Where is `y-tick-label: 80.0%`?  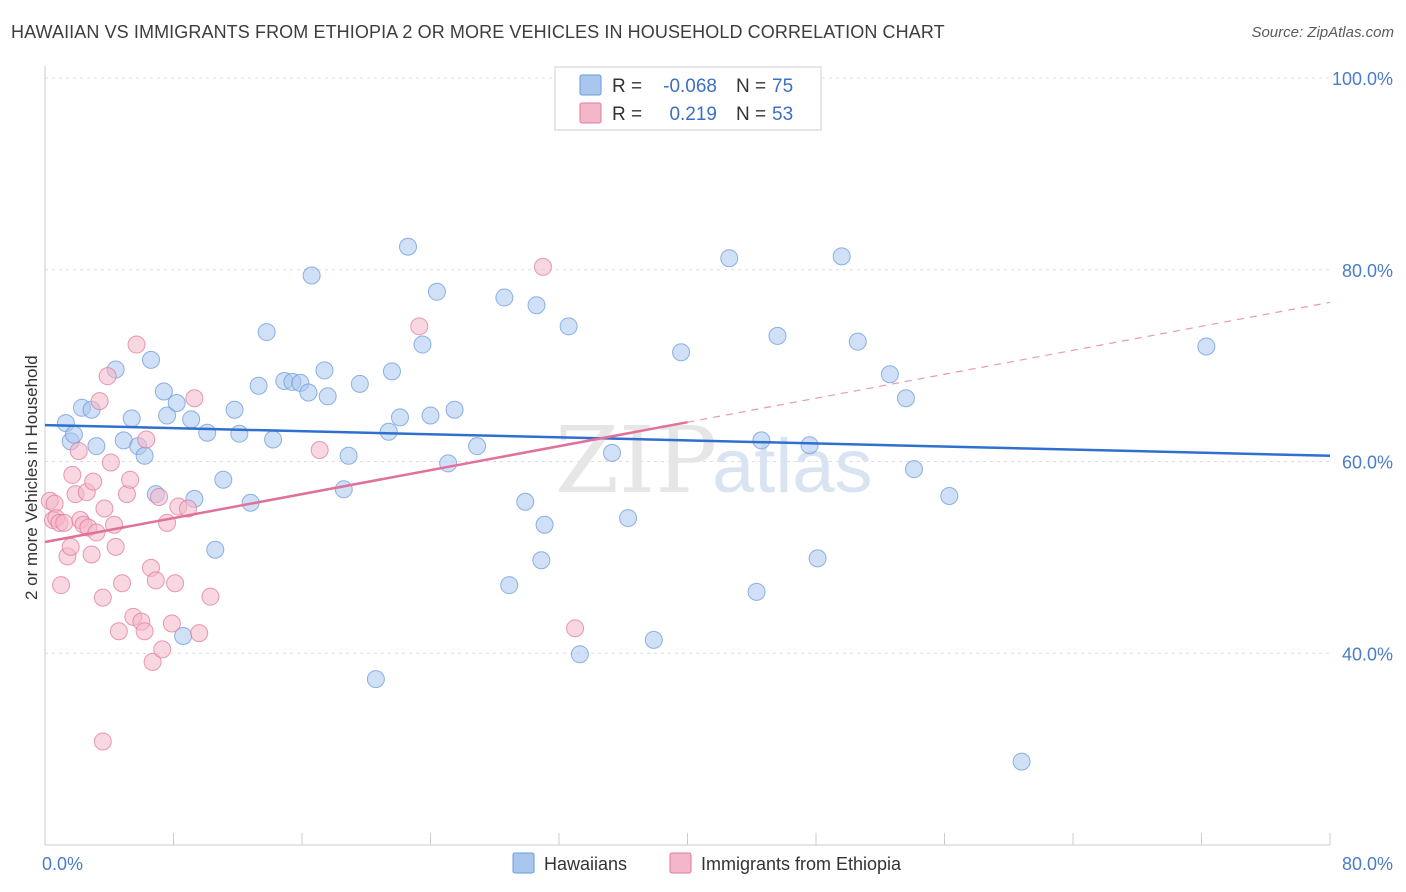
y-tick-label: 80.0% is located at coordinates (1367, 271).